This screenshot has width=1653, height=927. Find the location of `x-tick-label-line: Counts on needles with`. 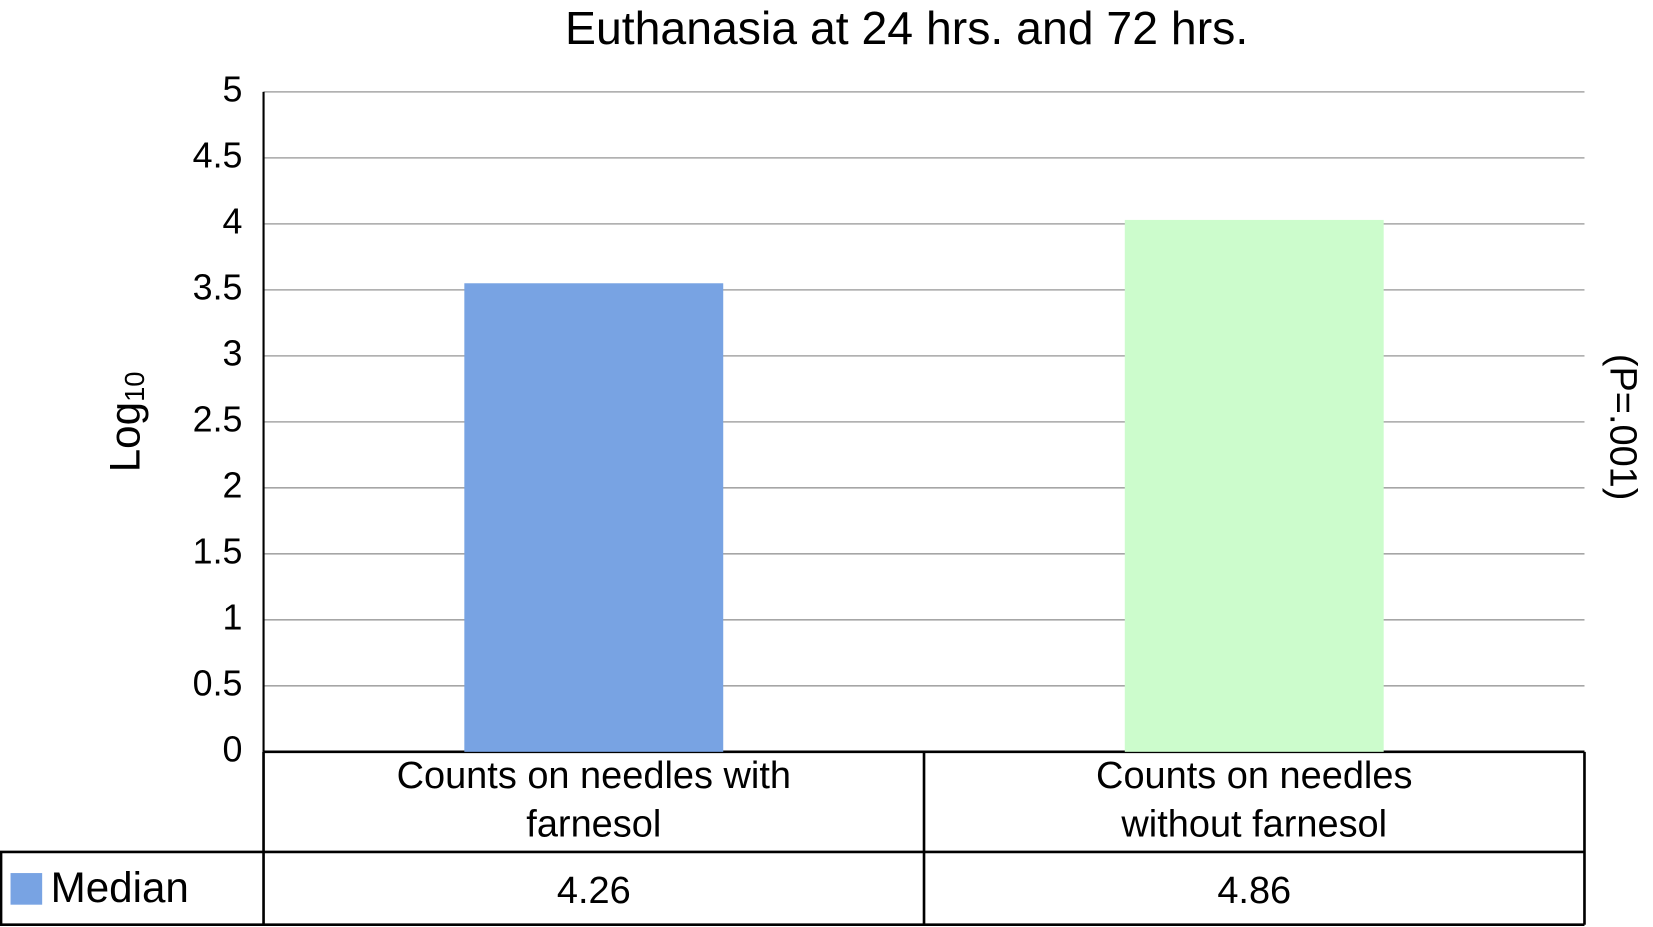

x-tick-label-line: Counts on needles with is located at coordinates (594, 776).